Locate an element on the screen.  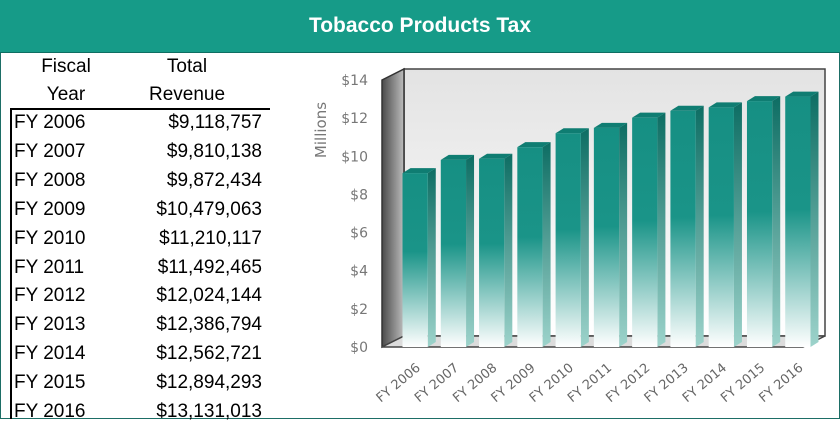
col-header-revenue-line1: Total is located at coordinates (187, 66).